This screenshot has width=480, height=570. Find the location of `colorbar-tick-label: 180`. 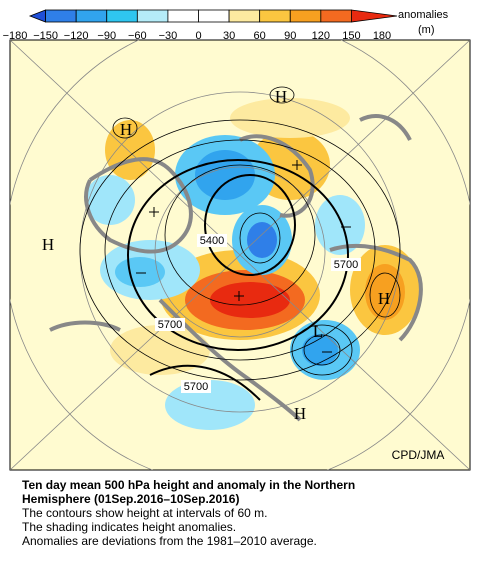

colorbar-tick-label: 180 is located at coordinates (382, 36).